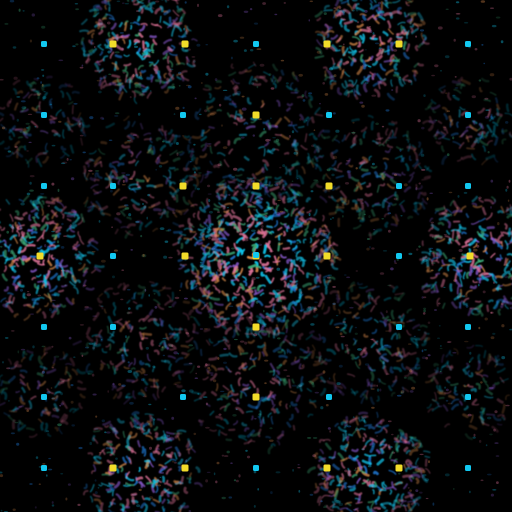 The image size is (512, 512). What do you see at coordinates (468, 186) in the screenshot?
I see `bright-dot` at bounding box center [468, 186].